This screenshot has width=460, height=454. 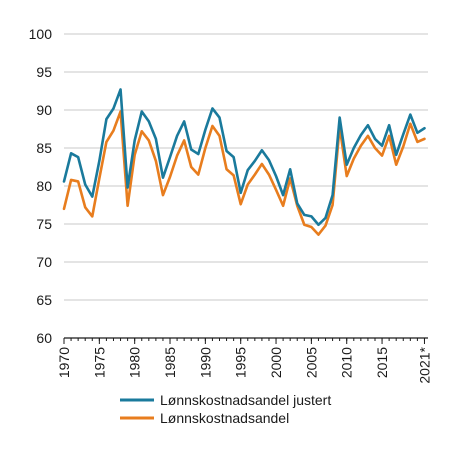 I want to click on y-tick-label: 100, so click(x=41, y=34).